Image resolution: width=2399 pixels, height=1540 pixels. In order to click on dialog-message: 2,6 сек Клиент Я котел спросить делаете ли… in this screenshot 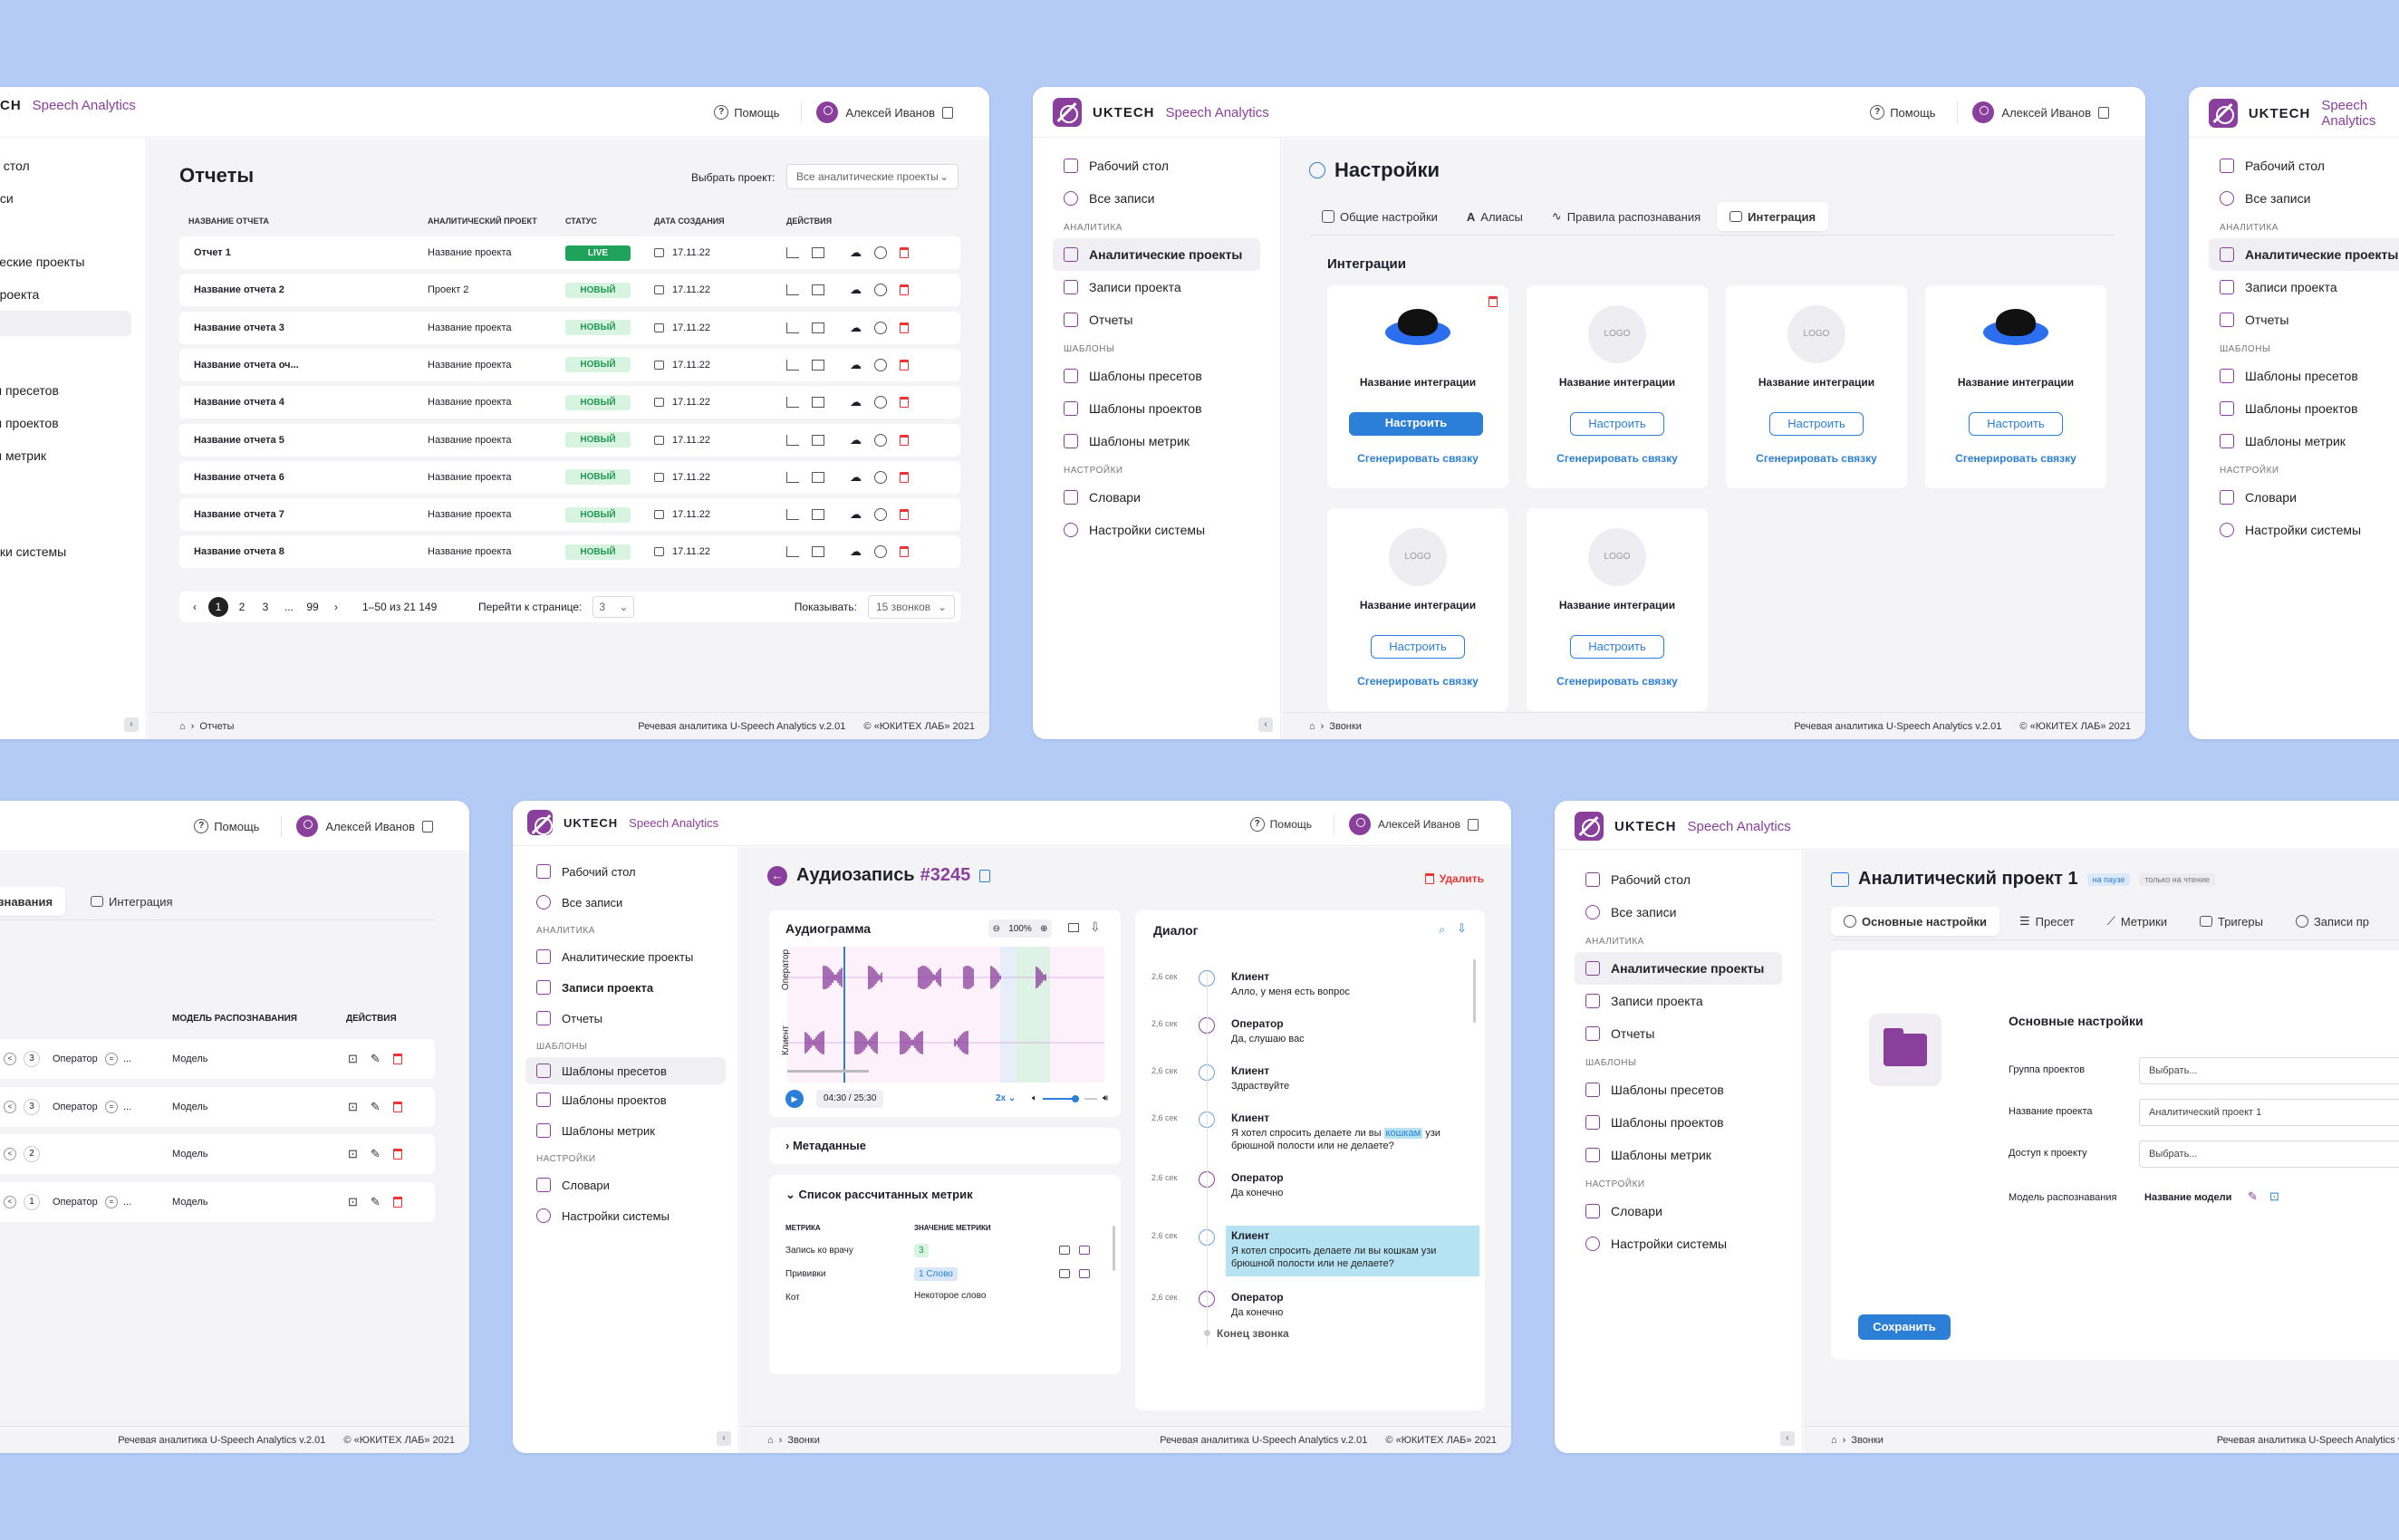, I will do `click(1309, 1252)`.